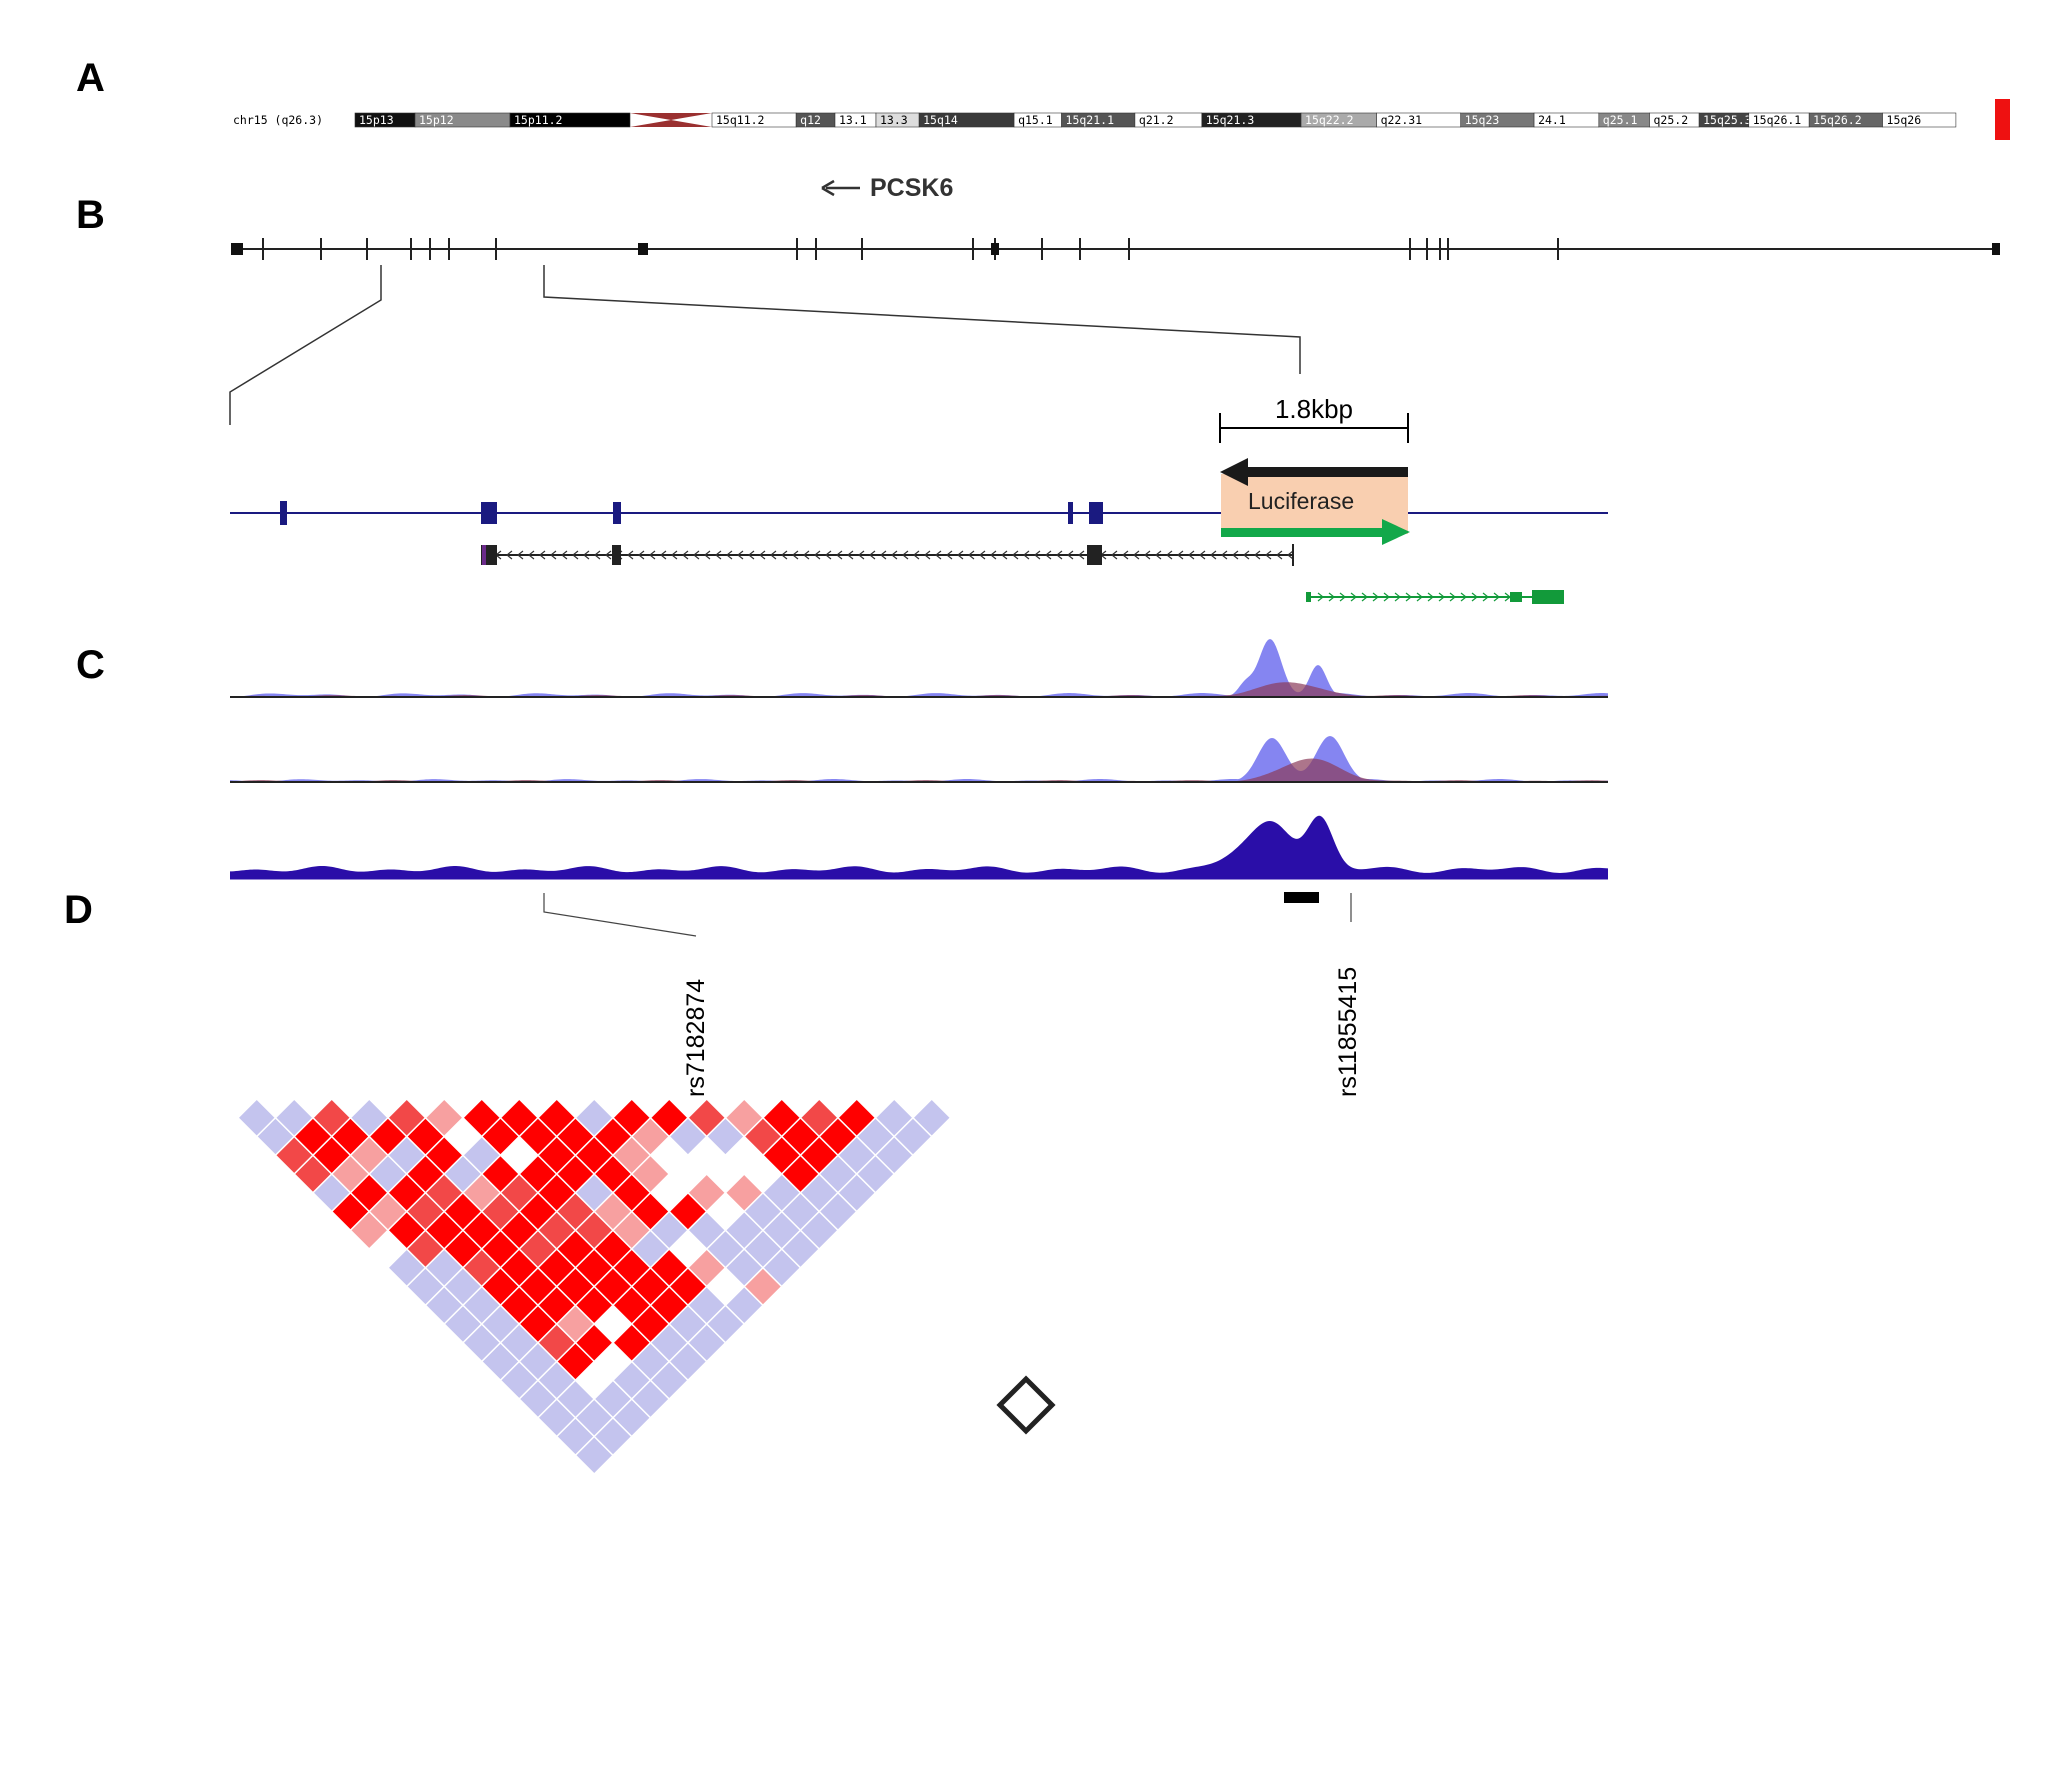  Describe the element at coordinates (90, 78) in the screenshot. I see `panel-label-a: A` at that location.